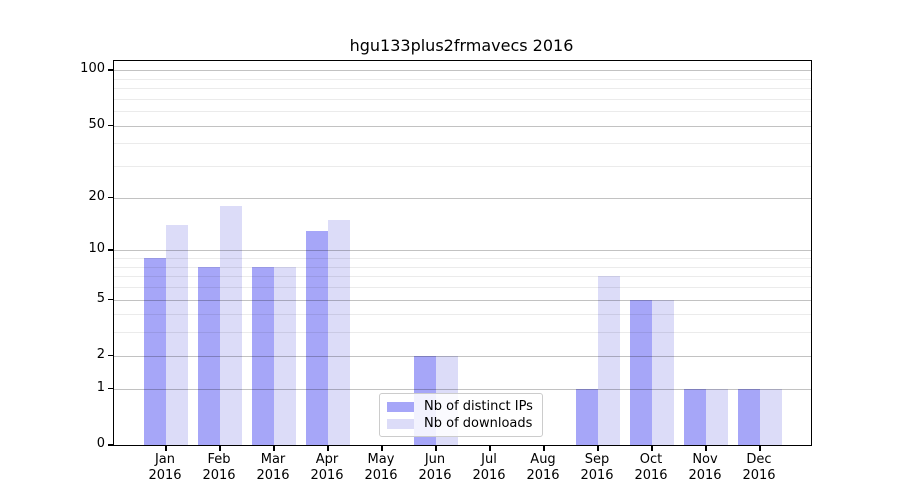  Describe the element at coordinates (177, 335) in the screenshot. I see `bar-series1-jan` at that location.